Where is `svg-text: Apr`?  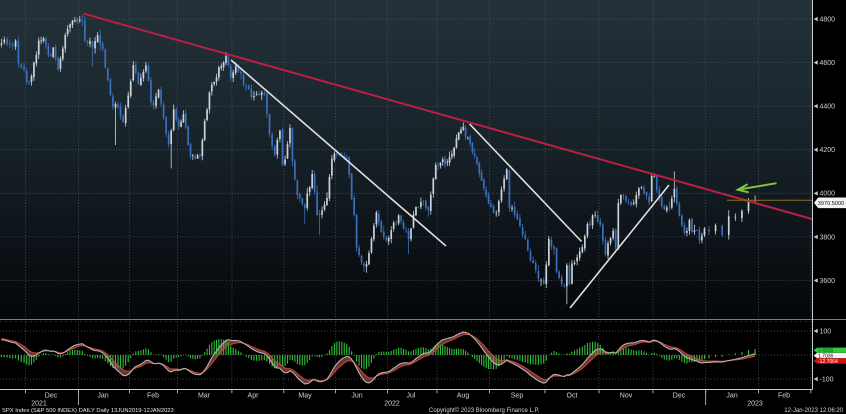 svg-text: Apr is located at coordinates (254, 396).